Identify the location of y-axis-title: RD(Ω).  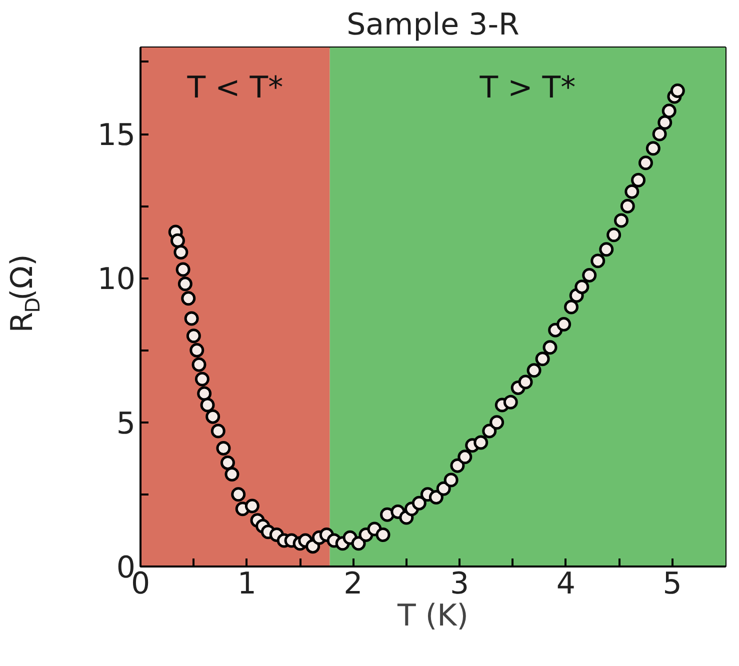
(24, 293).